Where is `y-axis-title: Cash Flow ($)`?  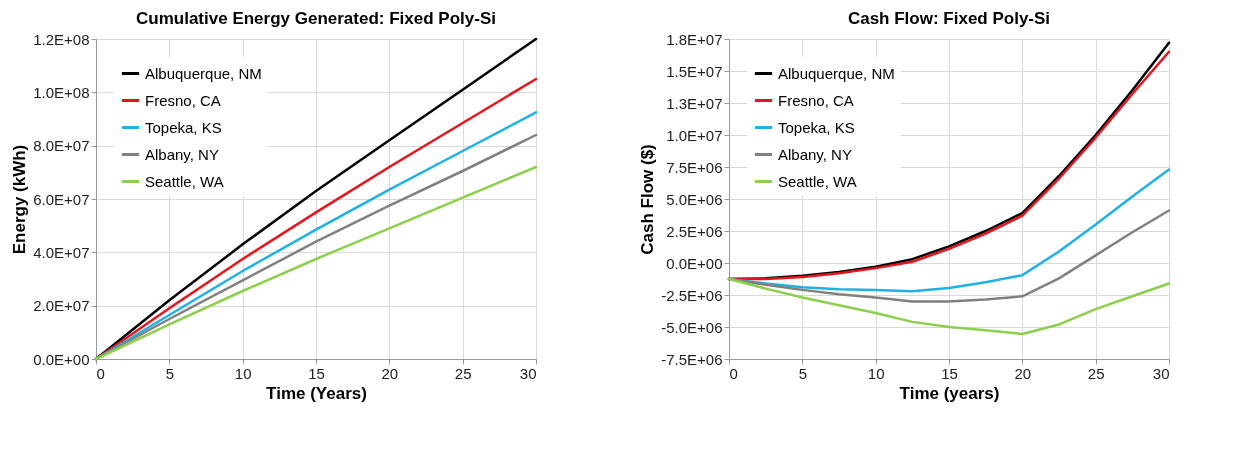 y-axis-title: Cash Flow ($) is located at coordinates (648, 199).